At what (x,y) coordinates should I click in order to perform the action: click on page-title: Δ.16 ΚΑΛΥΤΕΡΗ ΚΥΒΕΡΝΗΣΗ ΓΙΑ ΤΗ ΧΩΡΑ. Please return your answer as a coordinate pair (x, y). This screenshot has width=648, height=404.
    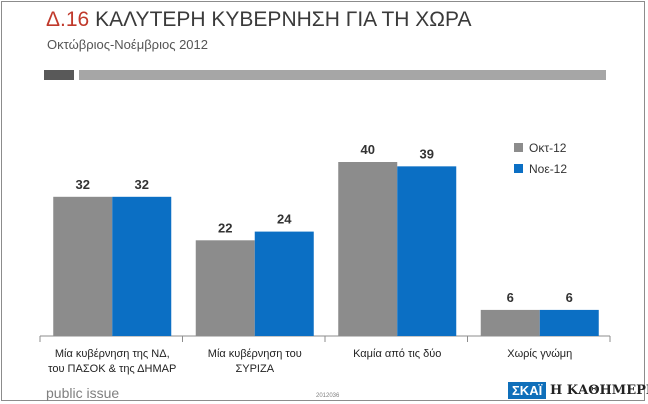
    Looking at the image, I should click on (258, 20).